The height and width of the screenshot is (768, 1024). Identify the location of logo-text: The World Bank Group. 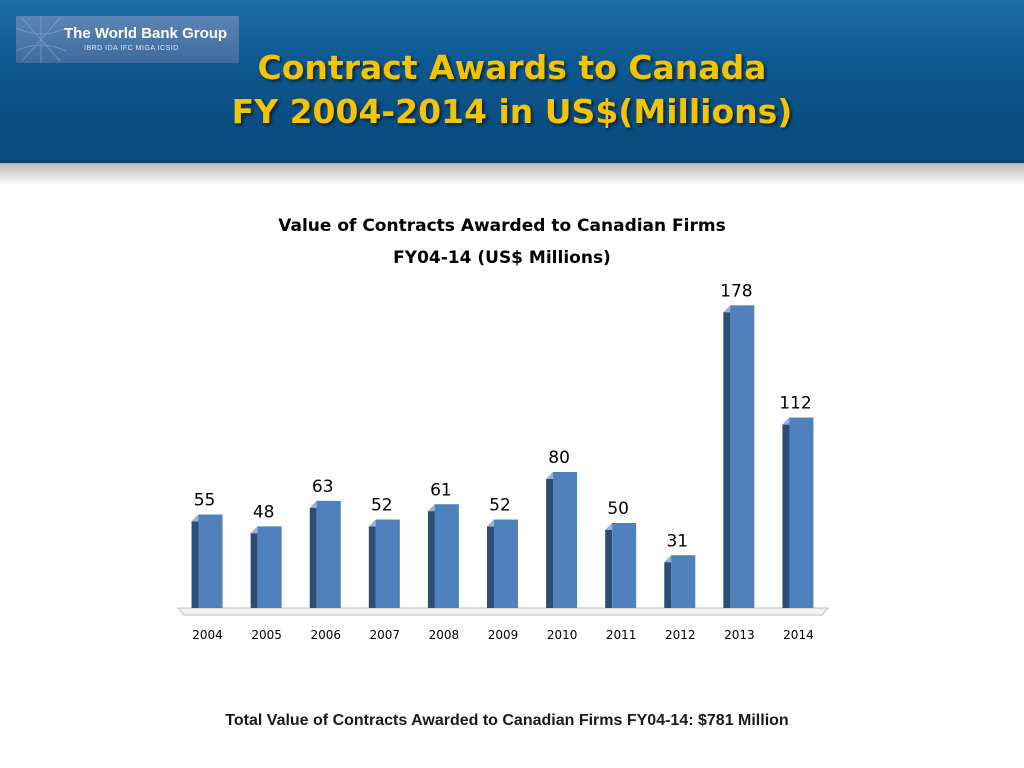
(146, 33).